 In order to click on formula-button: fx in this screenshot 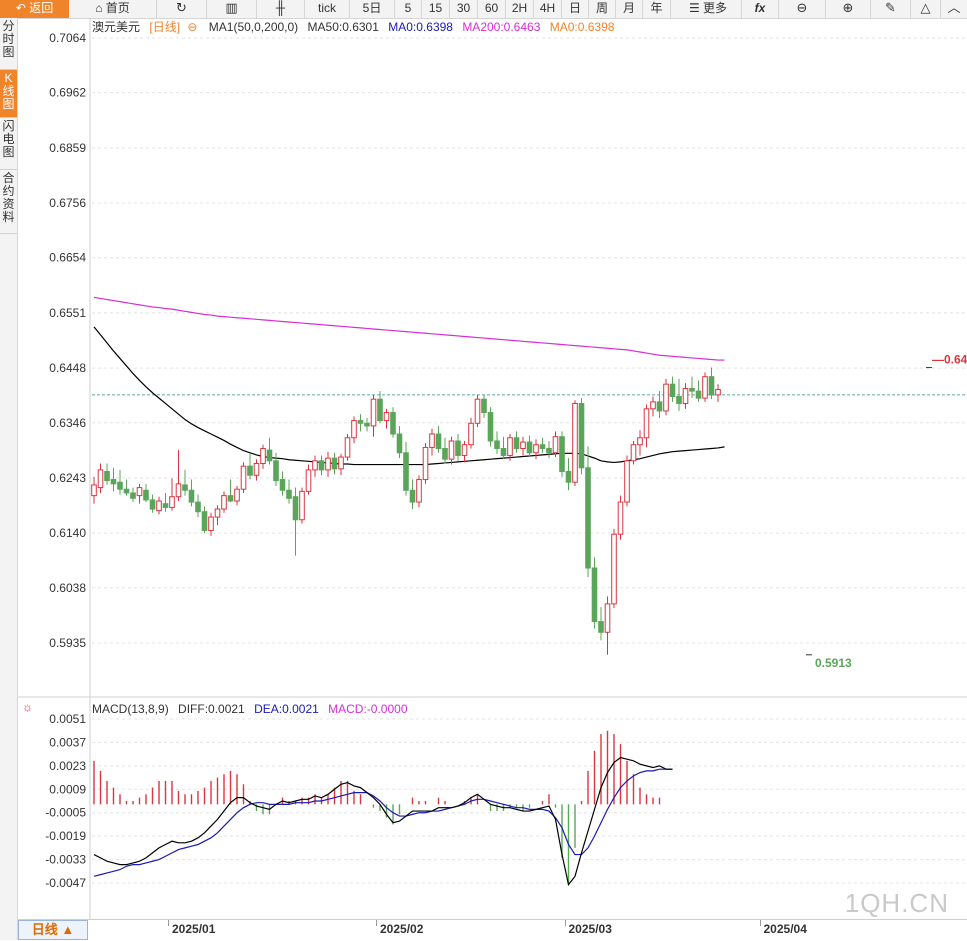, I will do `click(760, 9)`.